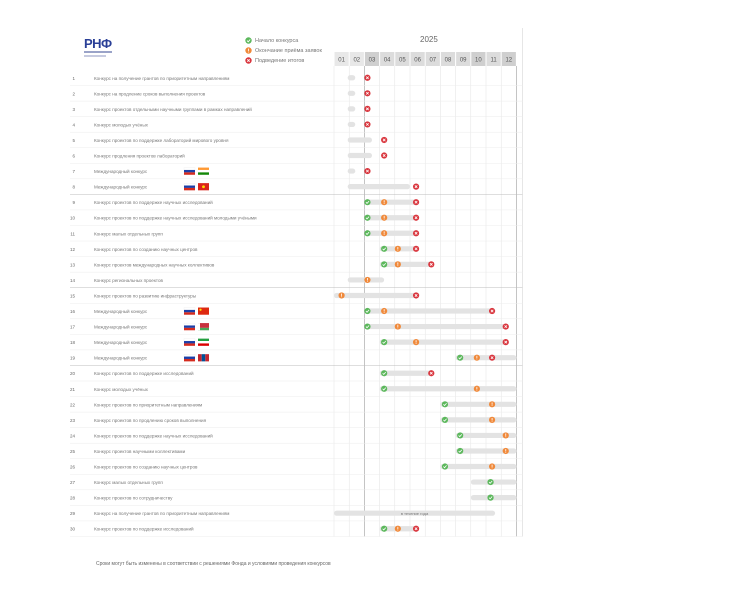  What do you see at coordinates (283, 40) in the screenshot?
I see `legend-item-start: Начало конкурса` at bounding box center [283, 40].